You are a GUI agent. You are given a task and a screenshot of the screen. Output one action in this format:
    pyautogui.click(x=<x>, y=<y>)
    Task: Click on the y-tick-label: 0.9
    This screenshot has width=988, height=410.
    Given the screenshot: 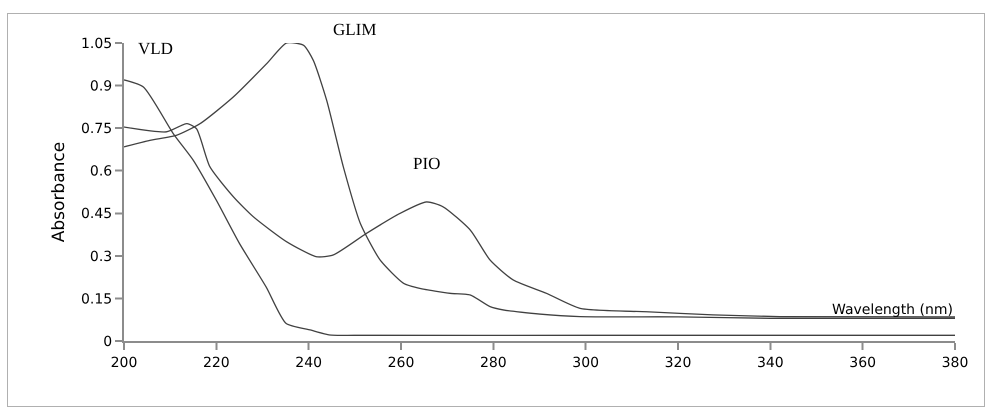 What is the action you would take?
    pyautogui.click(x=101, y=86)
    